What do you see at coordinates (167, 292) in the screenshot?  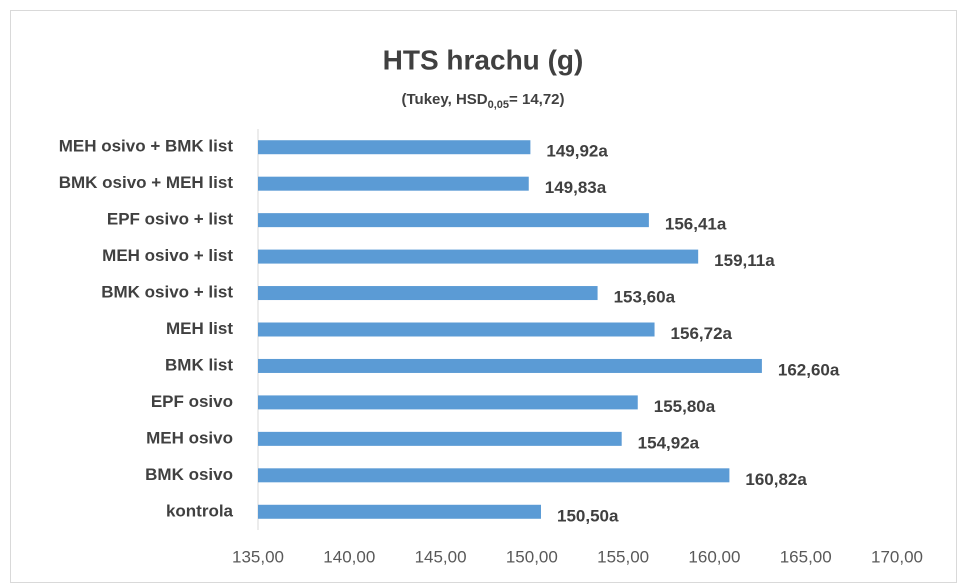 I see `y-tick-label: BMK osivo + list` at bounding box center [167, 292].